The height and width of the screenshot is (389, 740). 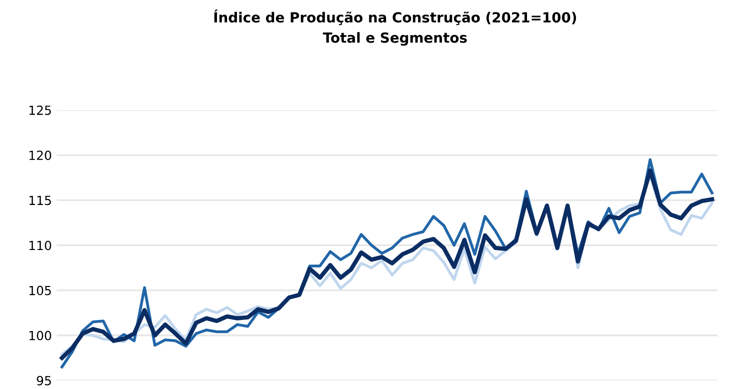 I want to click on y-tick-label: 105, so click(x=40, y=291).